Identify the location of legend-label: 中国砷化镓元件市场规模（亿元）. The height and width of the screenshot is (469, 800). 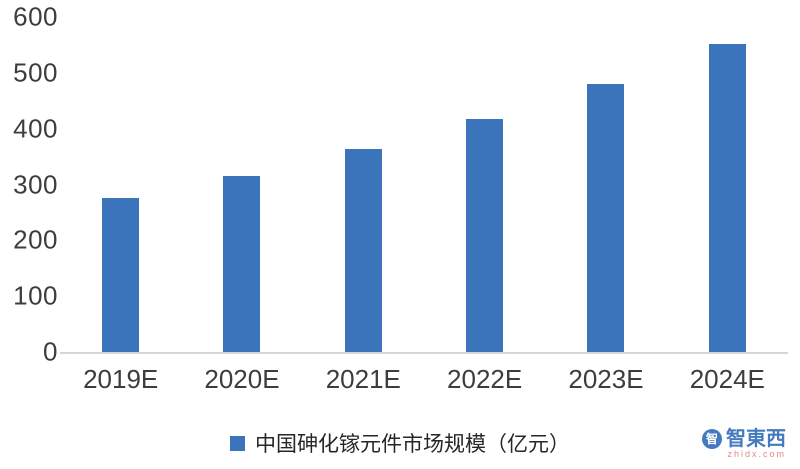
(412, 444).